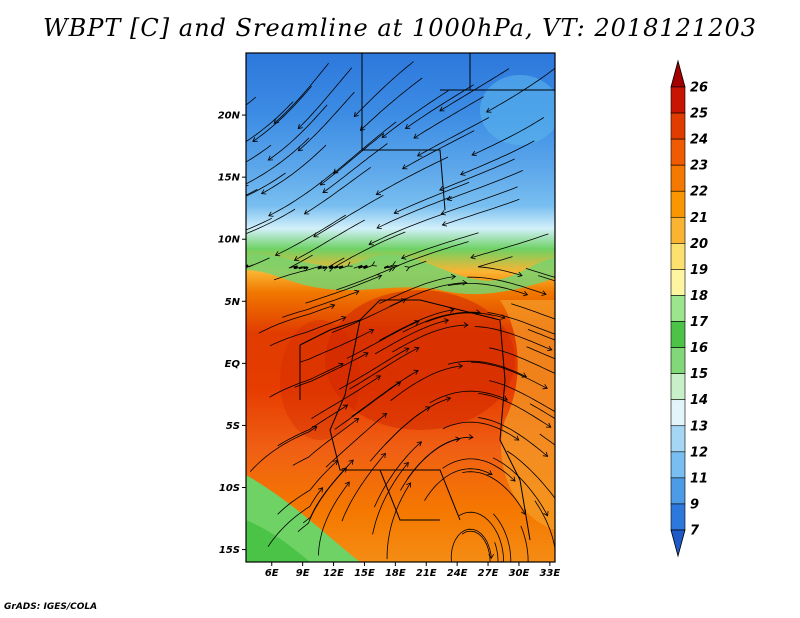 The image size is (800, 618). What do you see at coordinates (232, 333) in the screenshot?
I see `latitude-axis: 20N 15N 10N 5N EQ 5S 10S 15S` at bounding box center [232, 333].